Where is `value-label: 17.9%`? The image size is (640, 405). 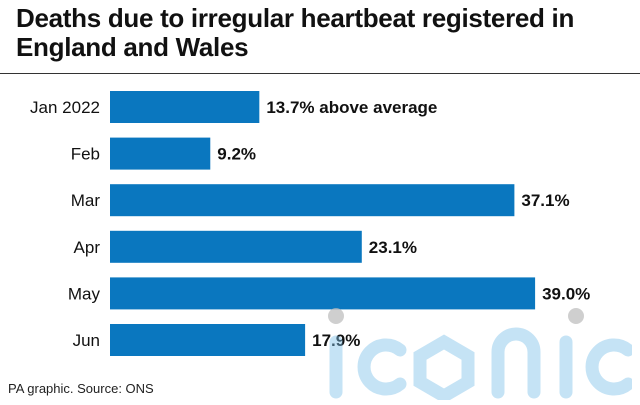 value-label: 17.9% is located at coordinates (336, 340).